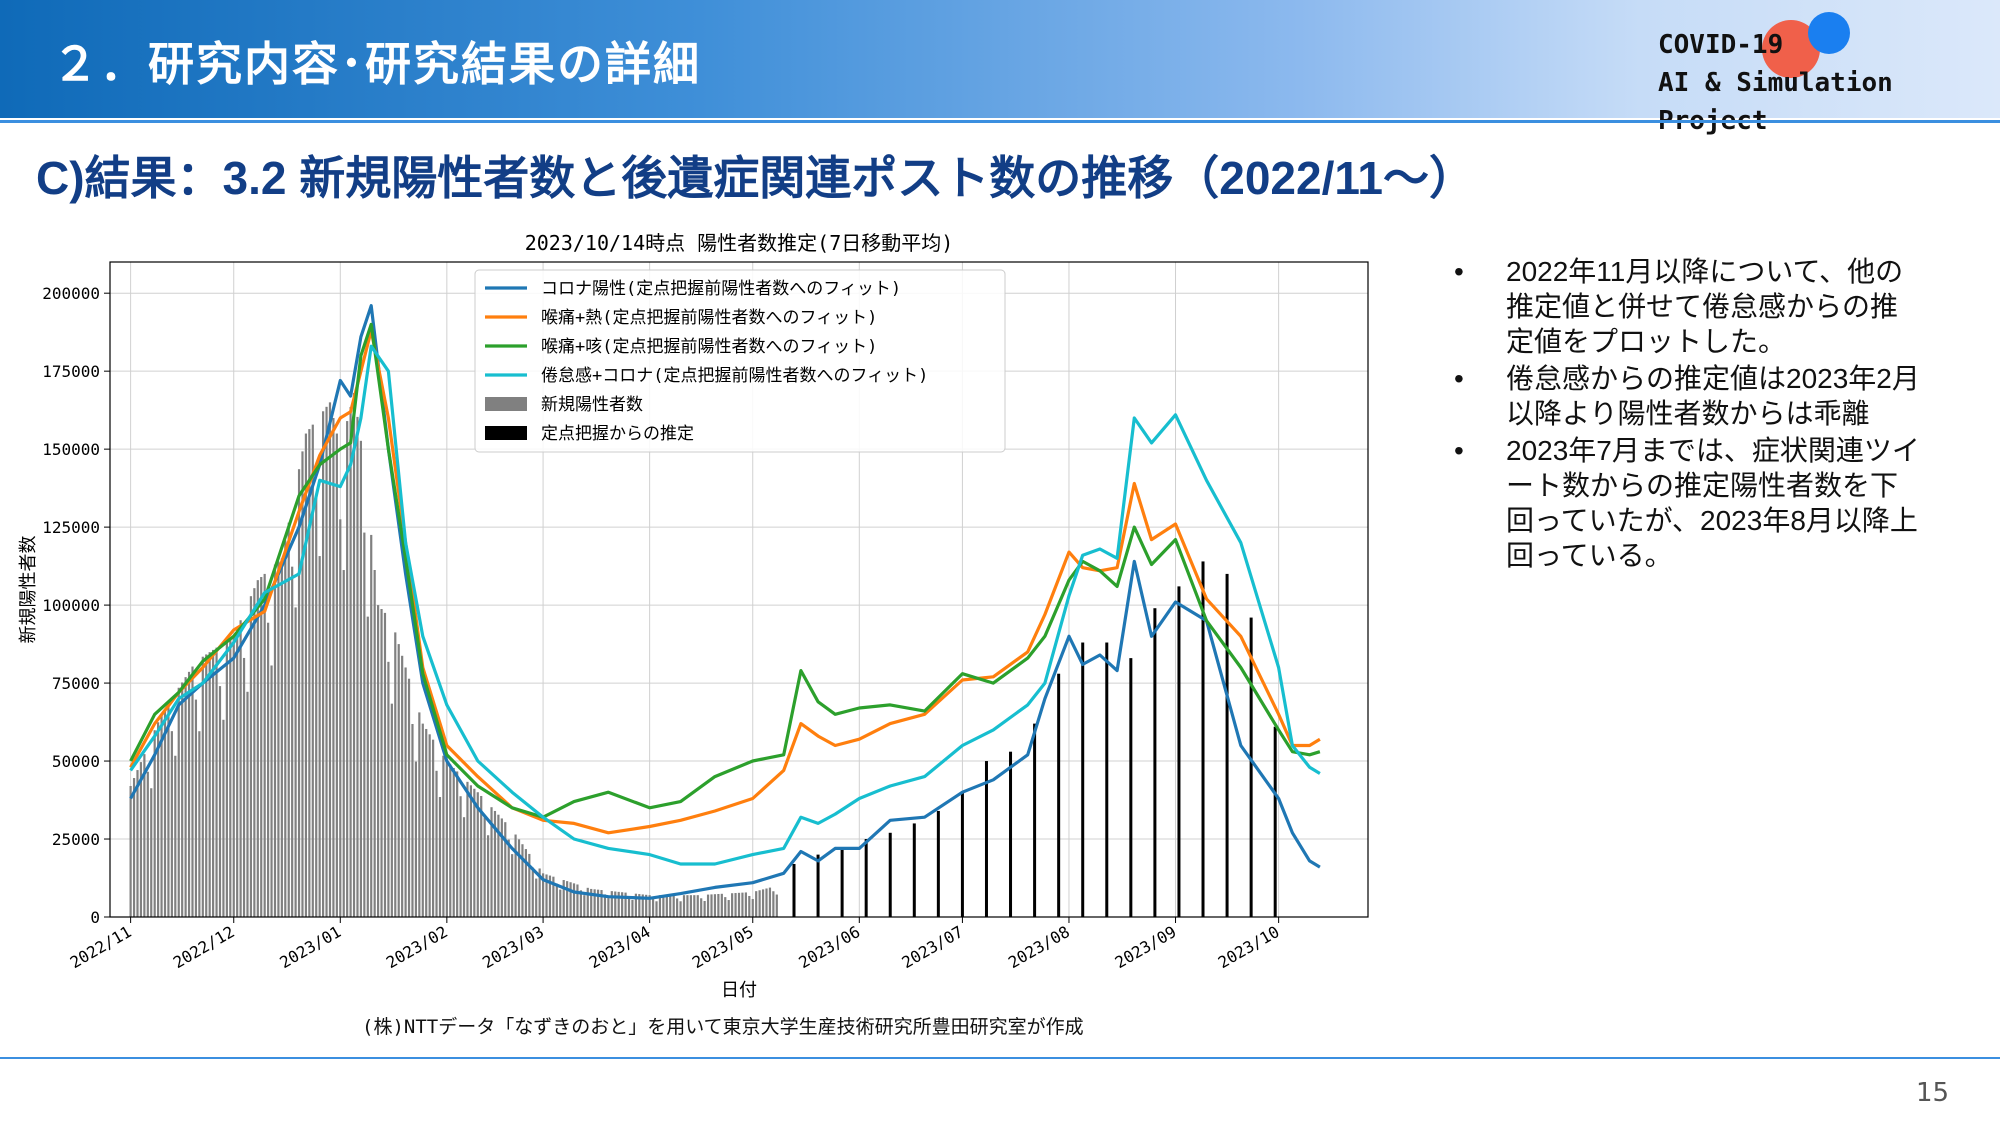 Image resolution: width=2000 pixels, height=1125 pixels. What do you see at coordinates (1000, 121) in the screenshot?
I see `header-divider` at bounding box center [1000, 121].